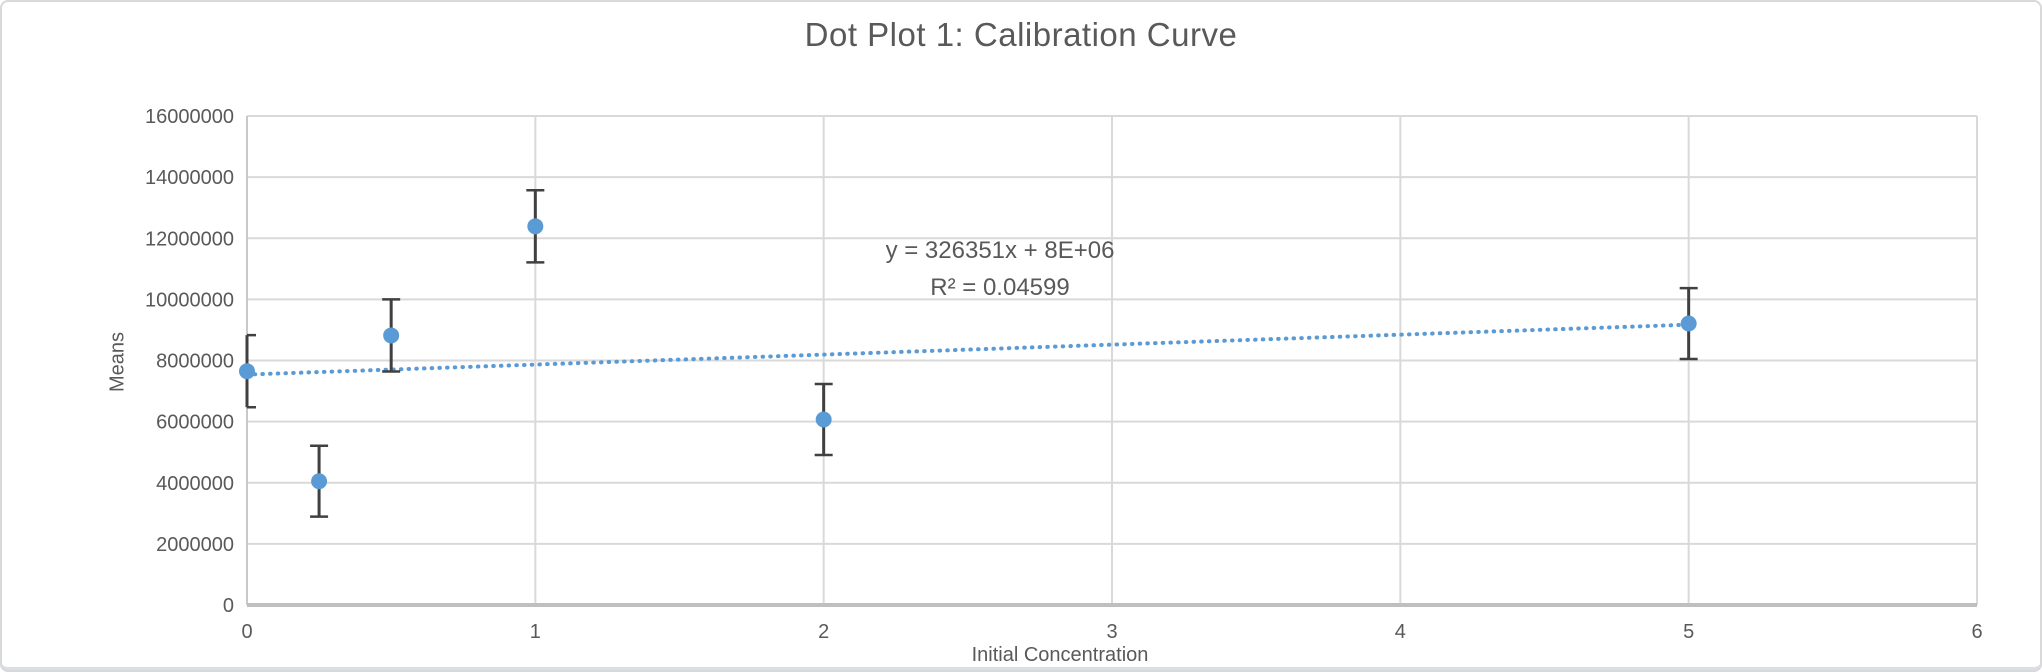 The image size is (2042, 672). I want to click on trendline, so click(968, 349).